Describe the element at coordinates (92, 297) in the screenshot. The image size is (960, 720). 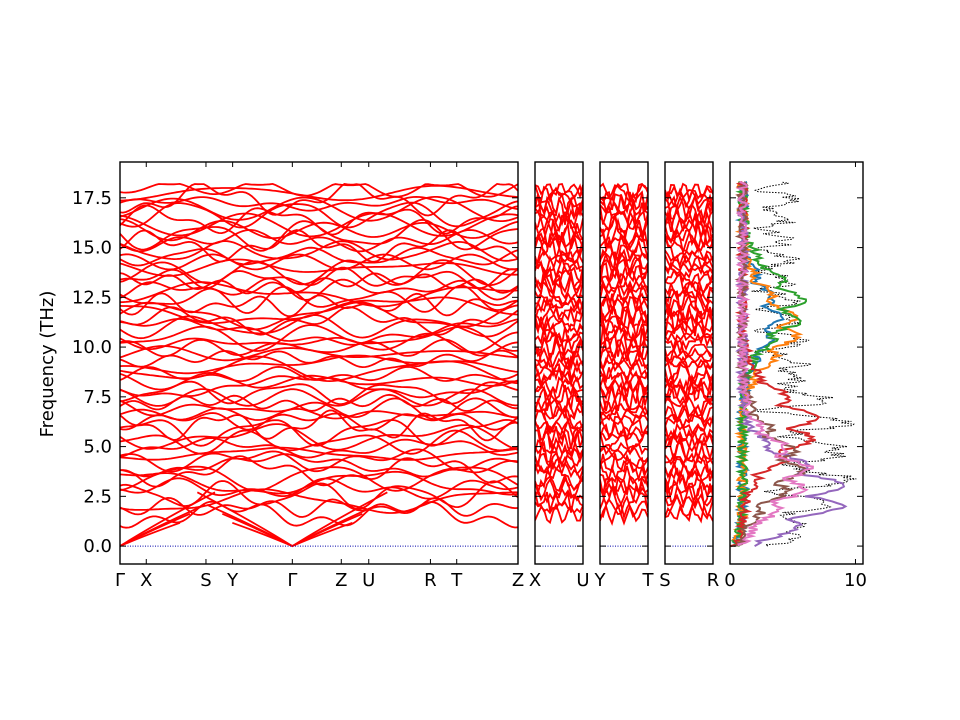
I see `y-tick-label: 12.5` at that location.